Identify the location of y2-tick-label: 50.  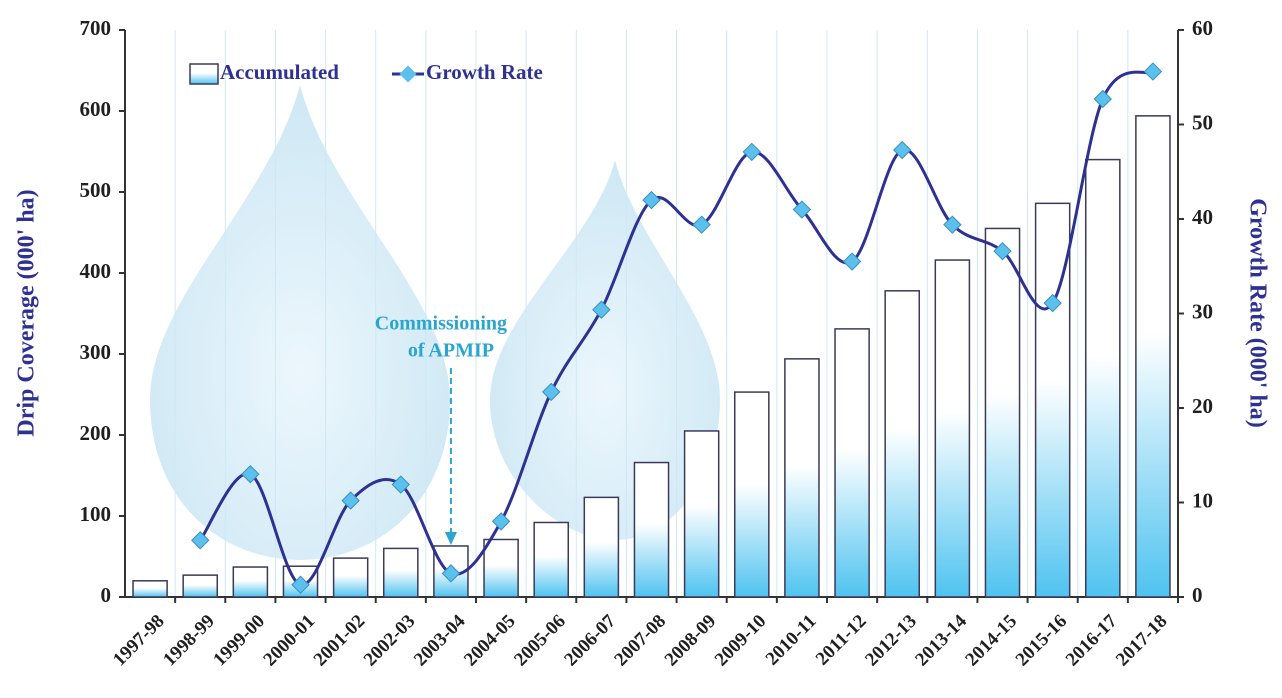
(1202, 122).